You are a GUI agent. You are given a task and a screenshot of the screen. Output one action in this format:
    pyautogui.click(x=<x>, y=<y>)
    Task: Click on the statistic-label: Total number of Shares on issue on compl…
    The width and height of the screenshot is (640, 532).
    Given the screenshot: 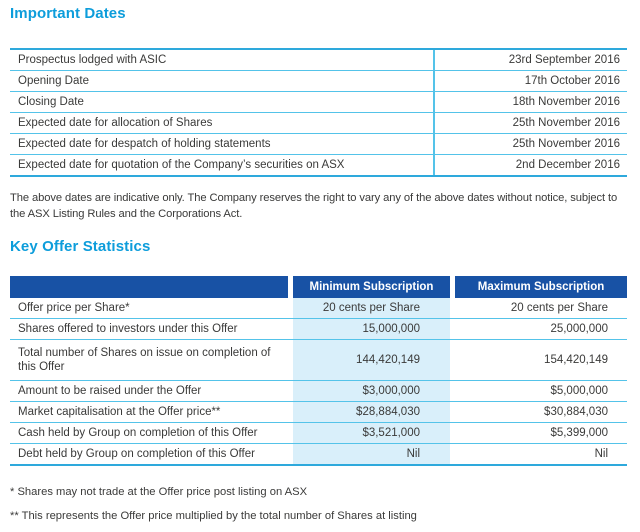 What is the action you would take?
    pyautogui.click(x=144, y=360)
    